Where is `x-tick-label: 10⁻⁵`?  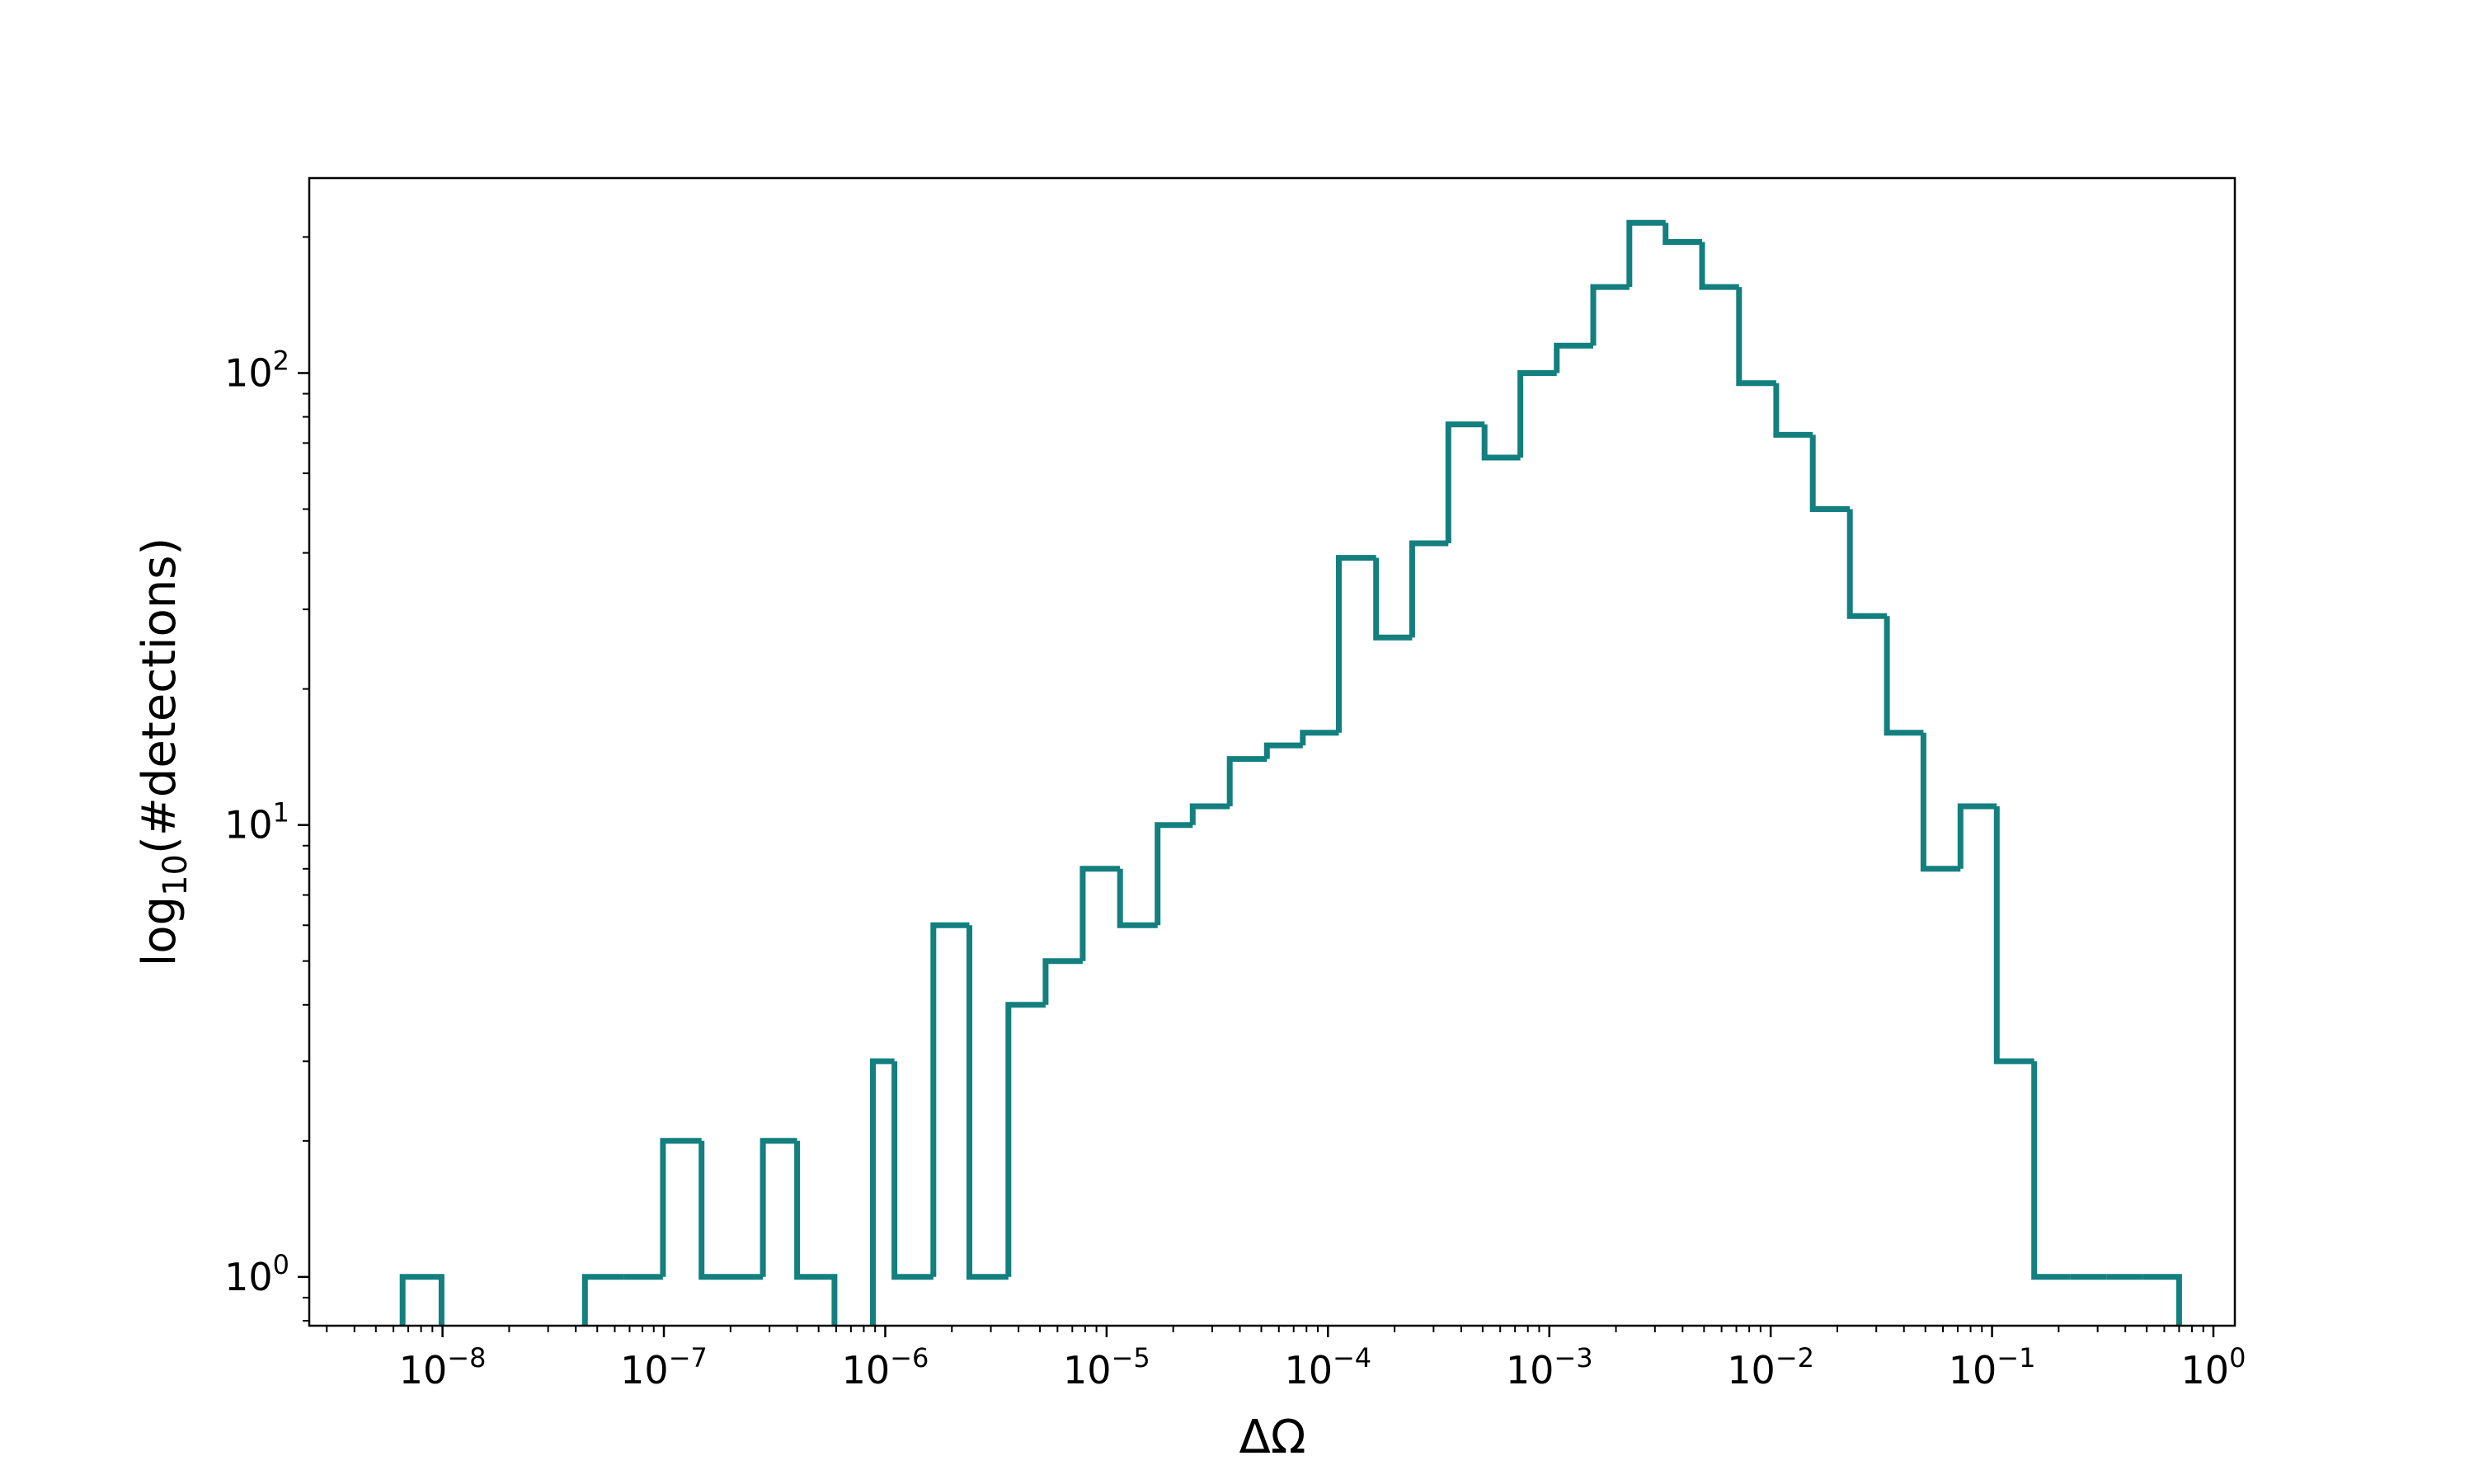 x-tick-label: 10⁻⁵ is located at coordinates (1106, 1367).